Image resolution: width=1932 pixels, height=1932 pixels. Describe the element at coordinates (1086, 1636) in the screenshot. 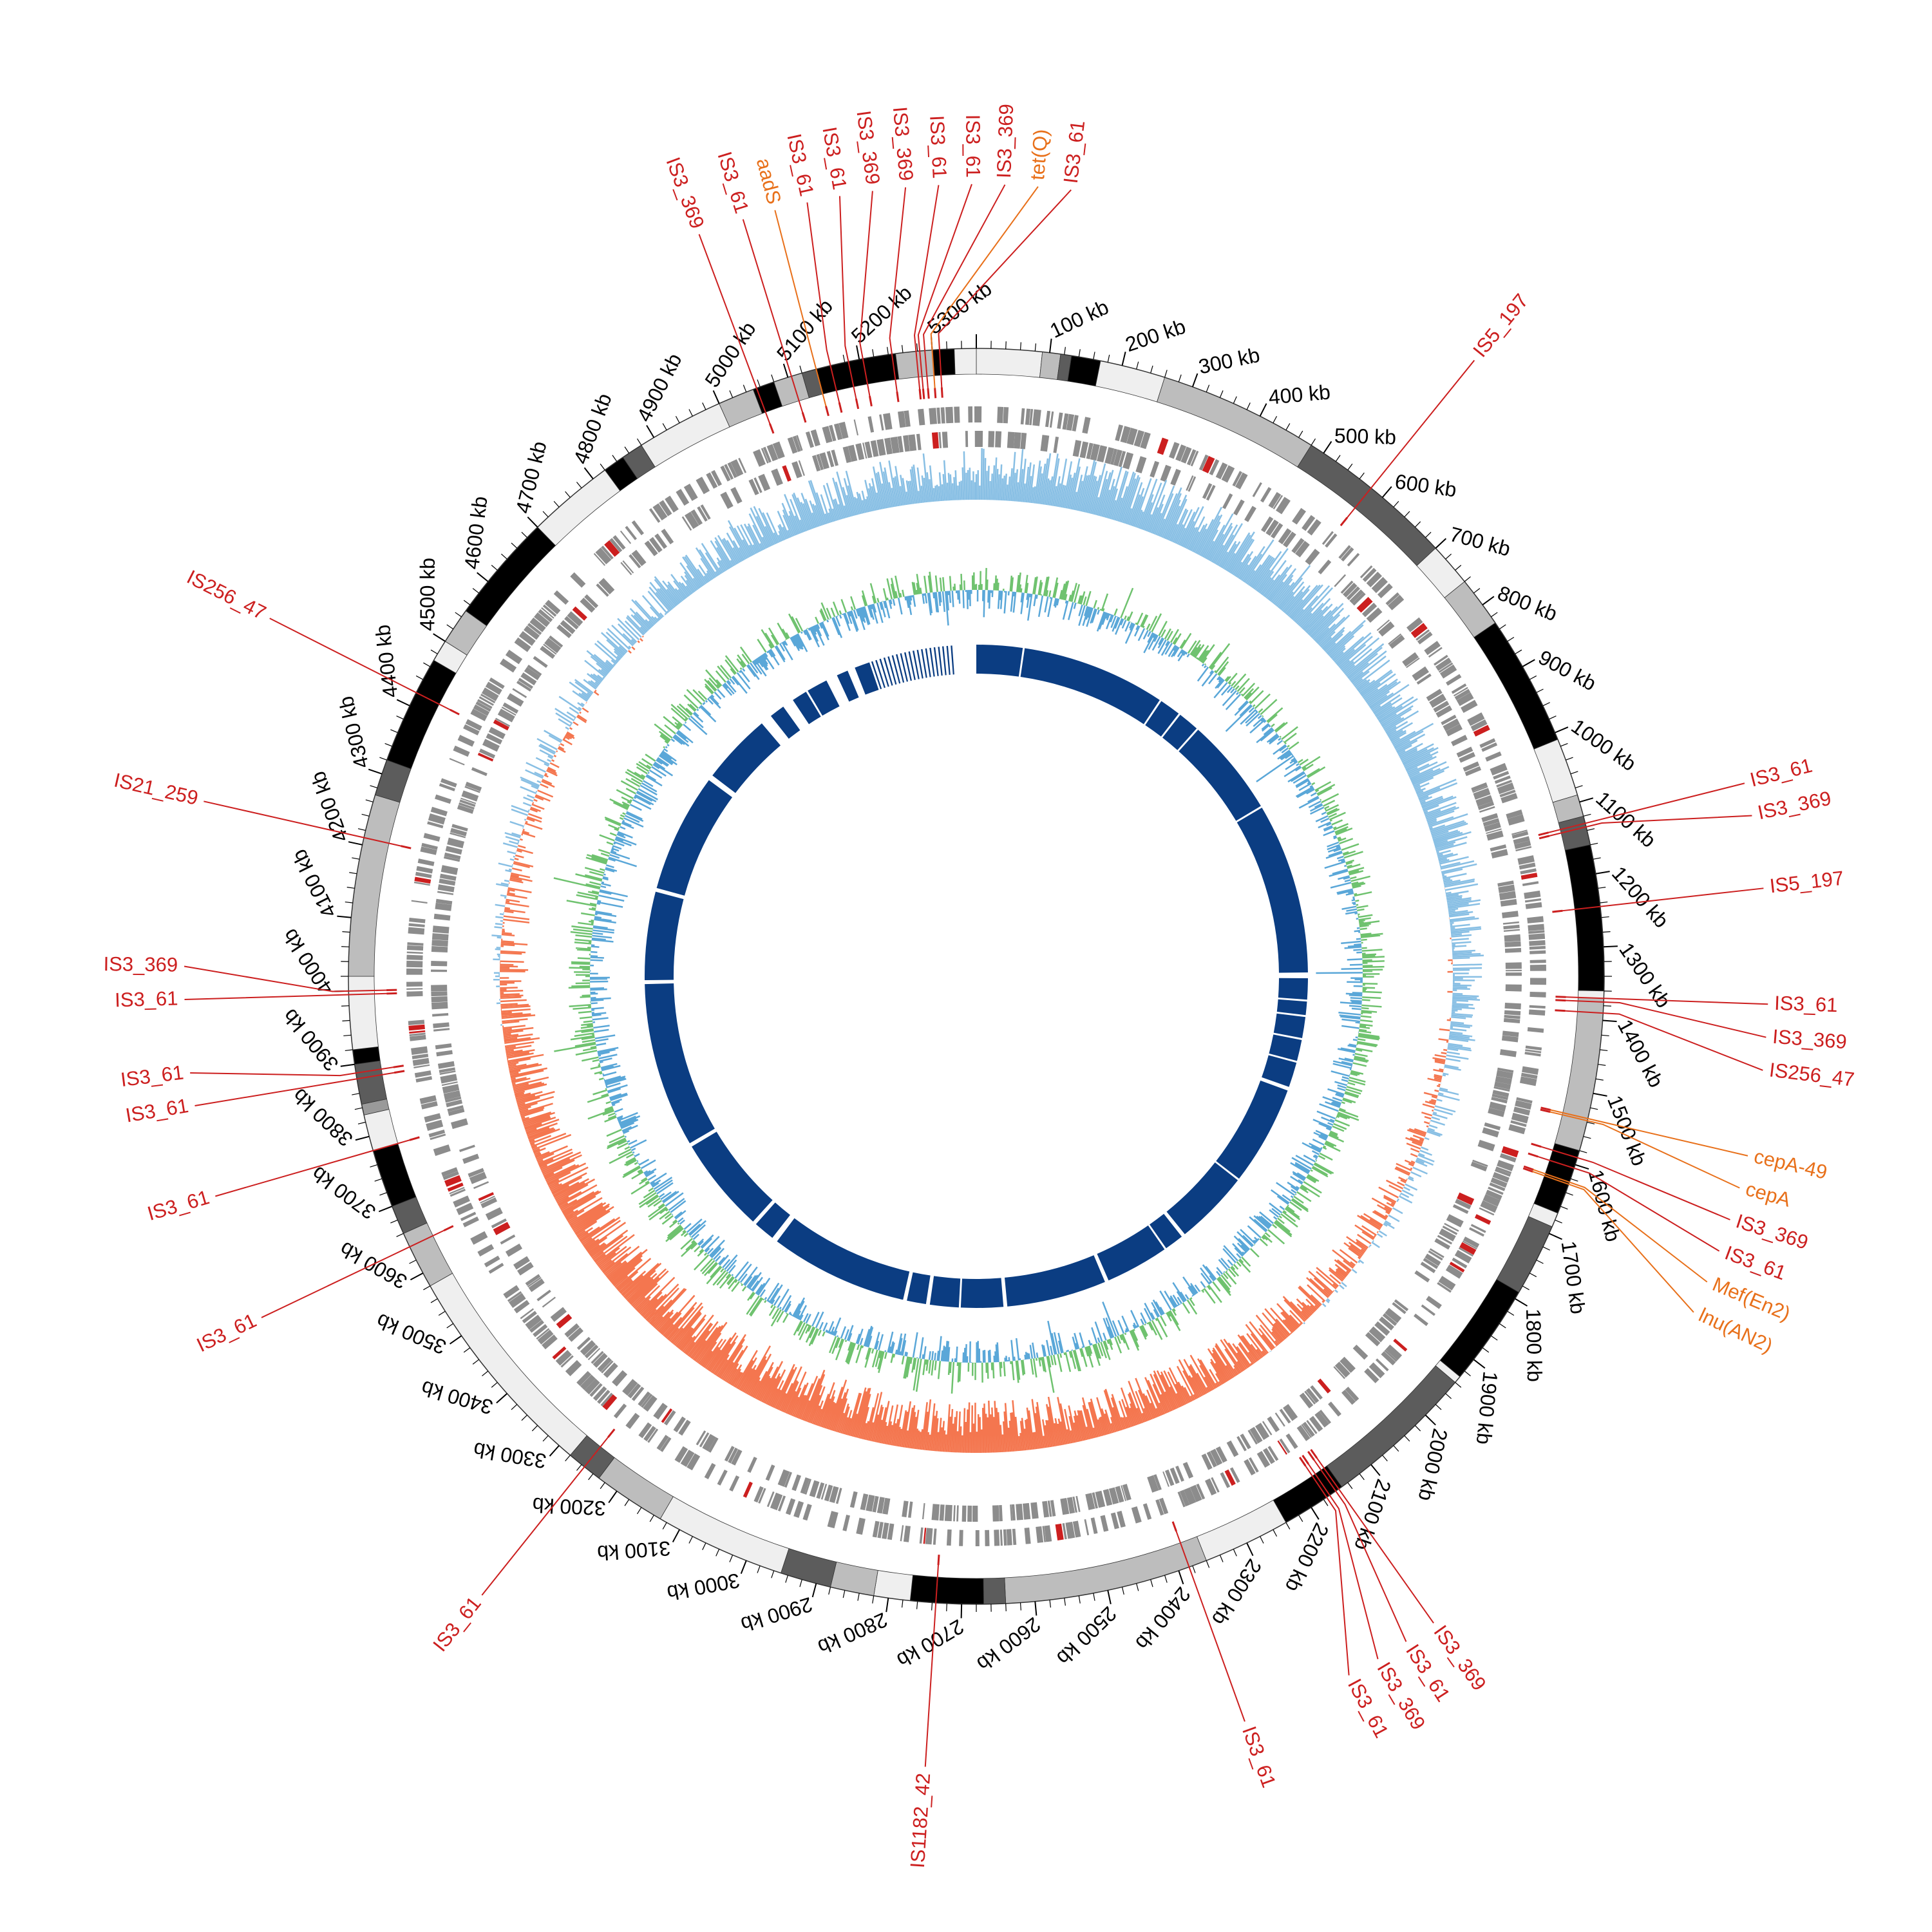

I see `tick-label: 2500 kb` at that location.